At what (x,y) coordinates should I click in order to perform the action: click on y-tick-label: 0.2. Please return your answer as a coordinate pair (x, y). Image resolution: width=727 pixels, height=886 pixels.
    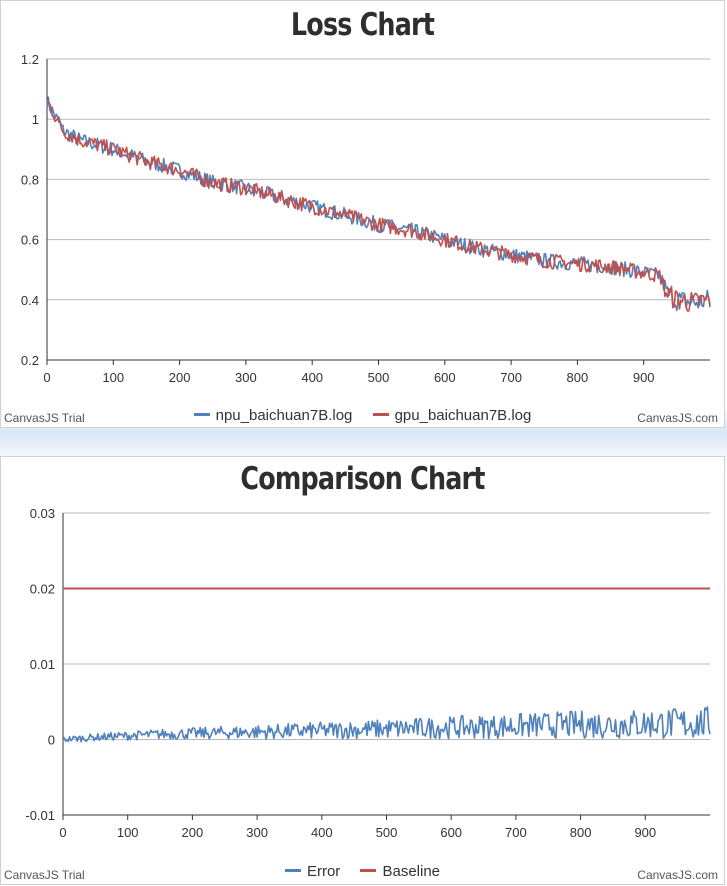
    Looking at the image, I should click on (30, 360).